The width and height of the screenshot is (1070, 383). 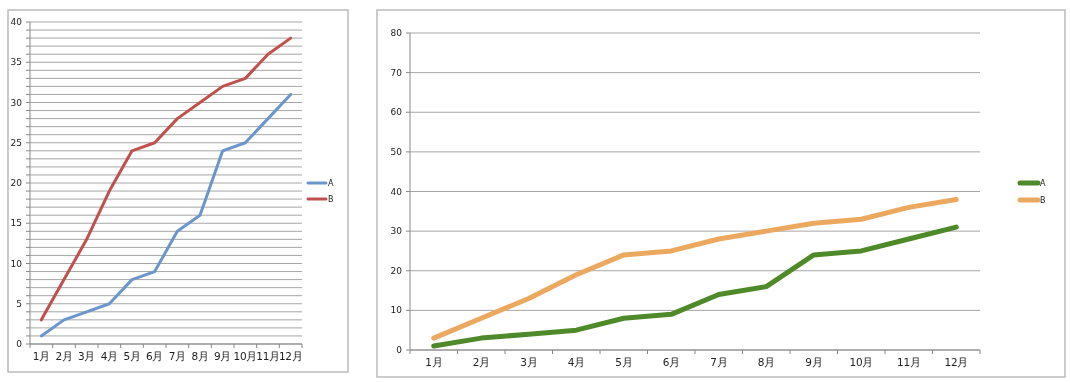 What do you see at coordinates (396, 112) in the screenshot?
I see `y-tick-label: 60` at bounding box center [396, 112].